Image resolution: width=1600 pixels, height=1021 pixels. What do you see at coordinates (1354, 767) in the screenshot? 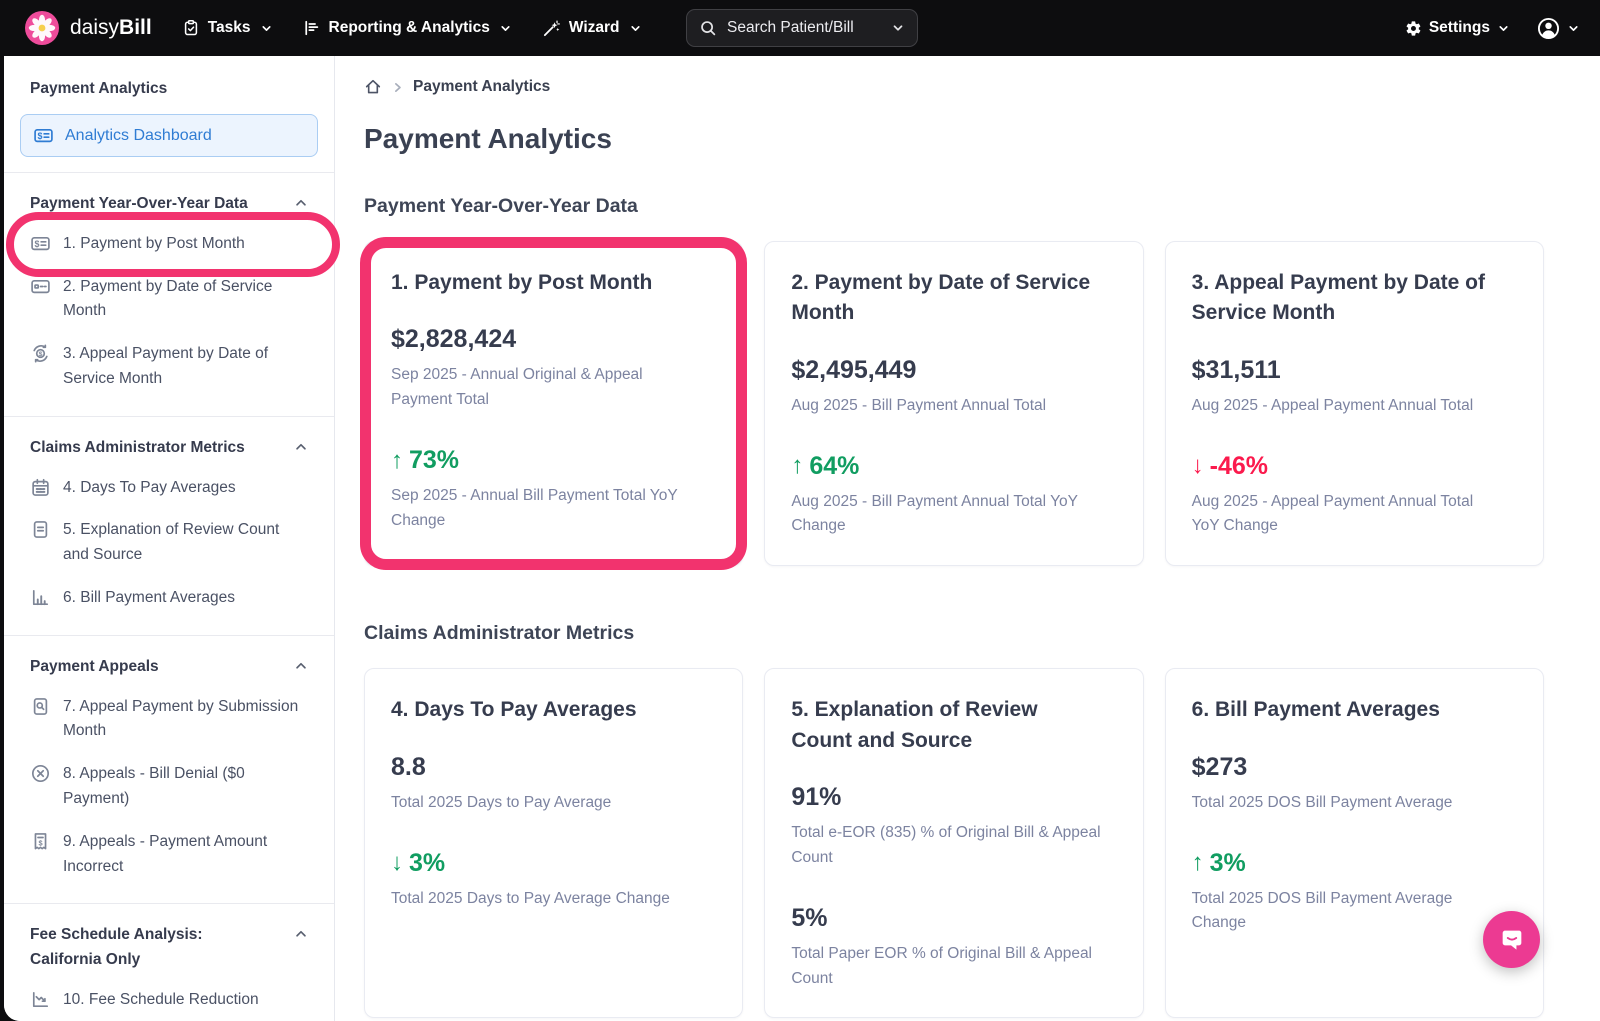
I see `metric-value: $273` at bounding box center [1354, 767].